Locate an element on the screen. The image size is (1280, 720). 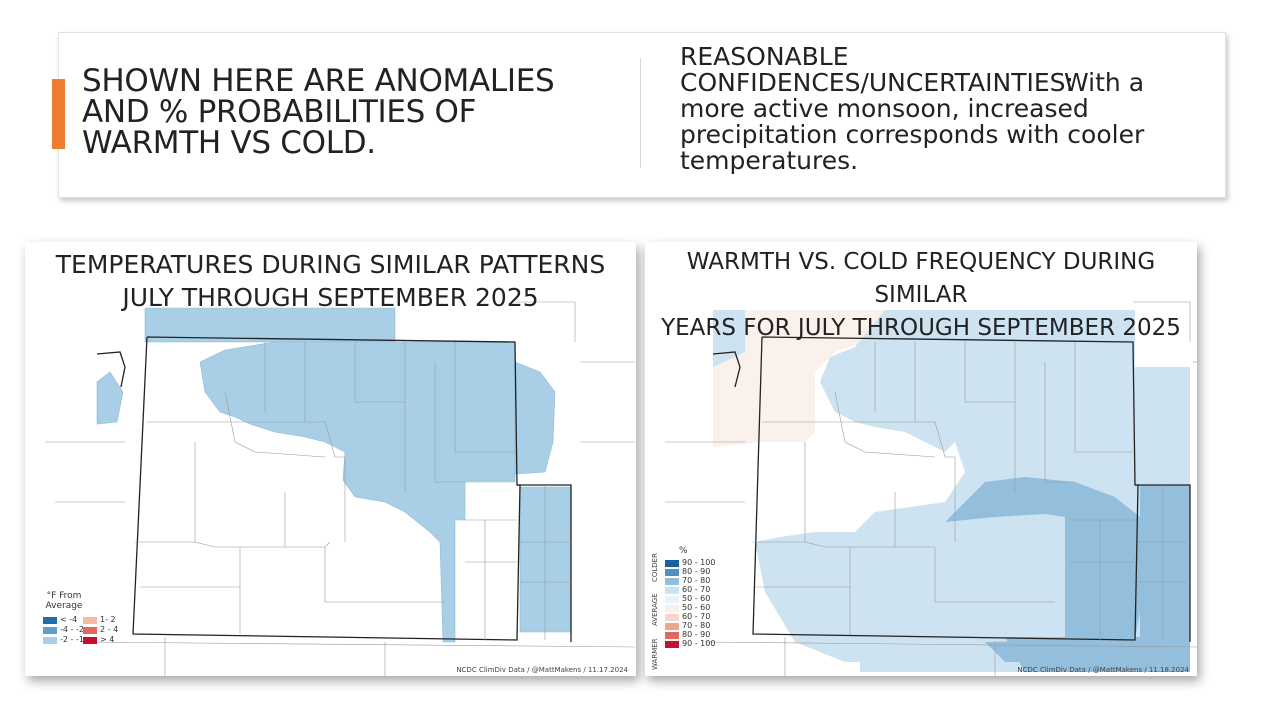
confidence-title: REASONABLE CONFIDENCES/UNCERTAINTIES: is located at coordinates (877, 69).